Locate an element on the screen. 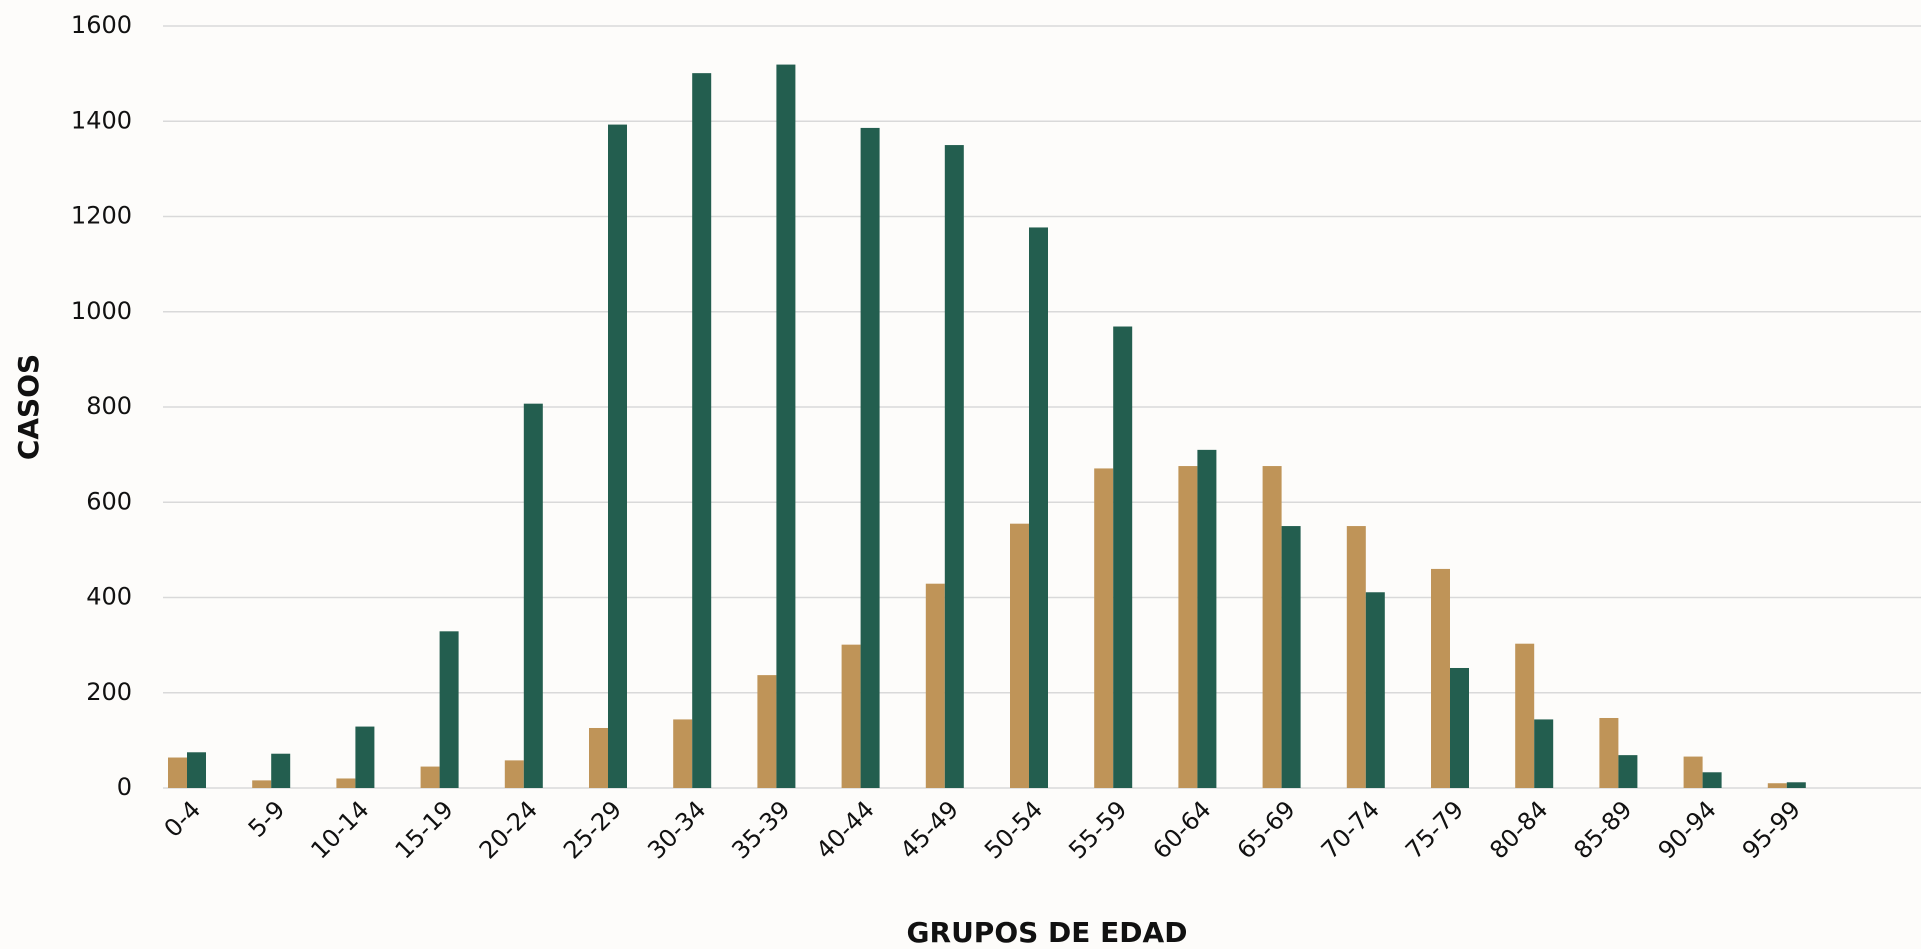  y-tick-label: 1600 is located at coordinates (101, 25).